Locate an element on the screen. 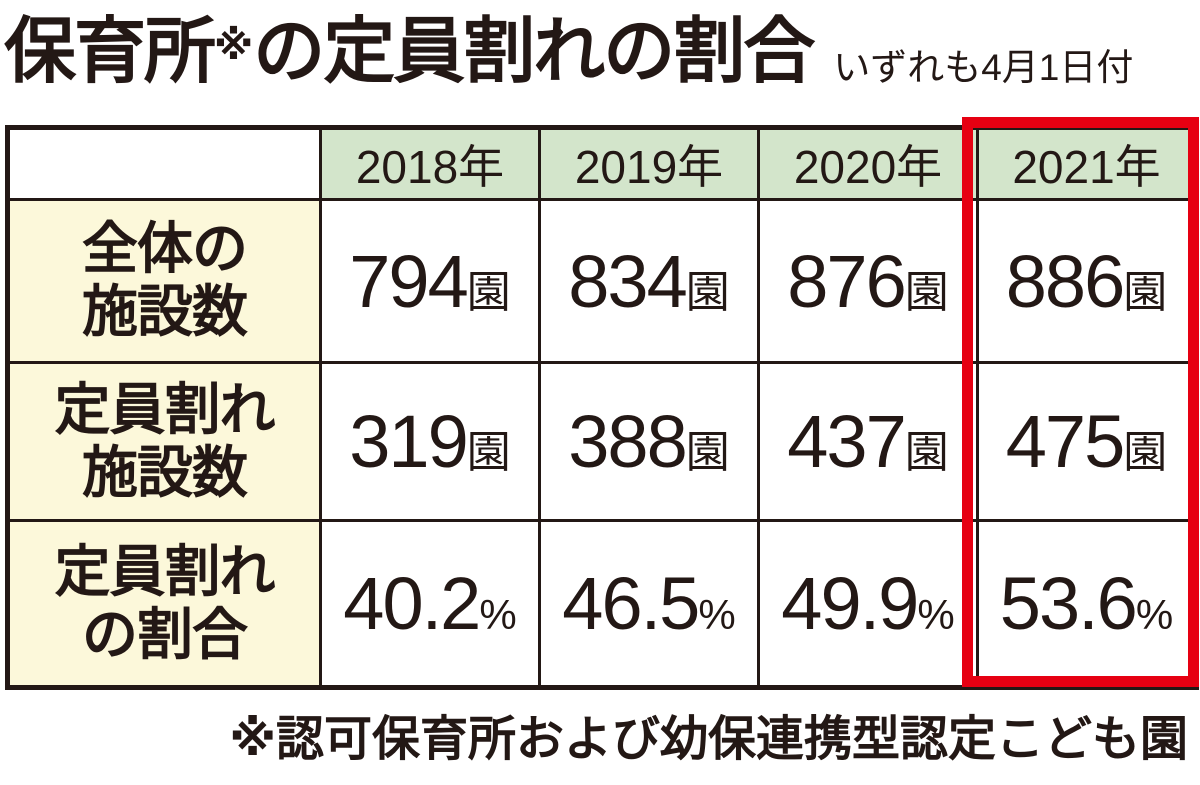 The image size is (1200, 785). title-text-before: 保育所 is located at coordinates (110, 52).